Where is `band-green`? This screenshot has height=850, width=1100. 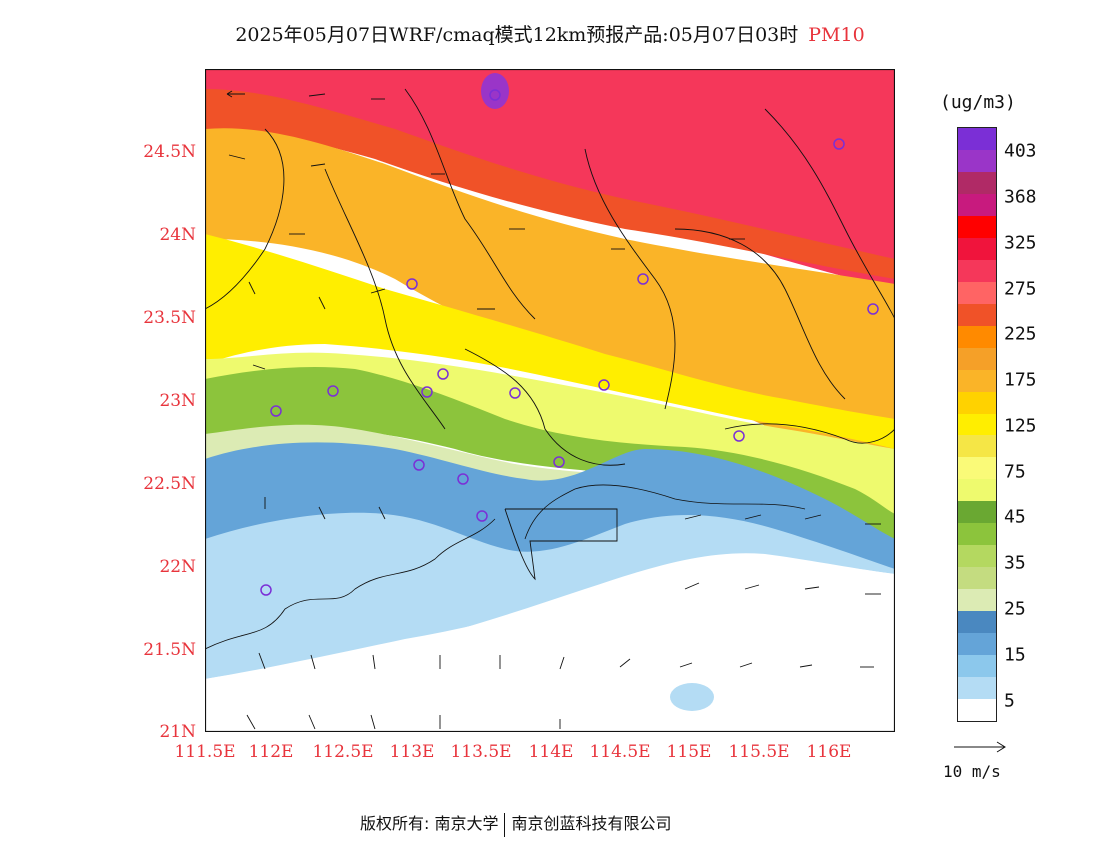 band-green is located at coordinates (550, 463).